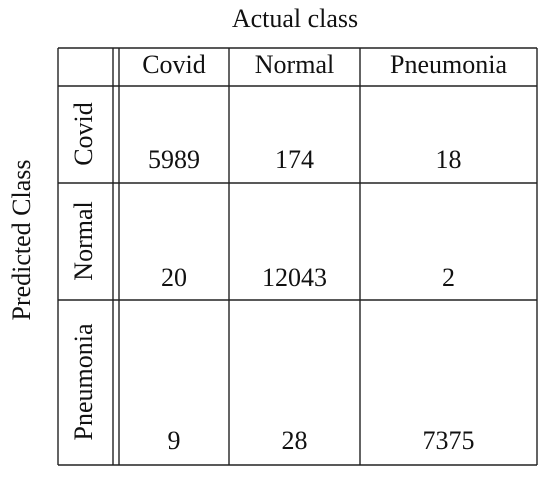  What do you see at coordinates (448, 277) in the screenshot?
I see `cell-value: 2` at bounding box center [448, 277].